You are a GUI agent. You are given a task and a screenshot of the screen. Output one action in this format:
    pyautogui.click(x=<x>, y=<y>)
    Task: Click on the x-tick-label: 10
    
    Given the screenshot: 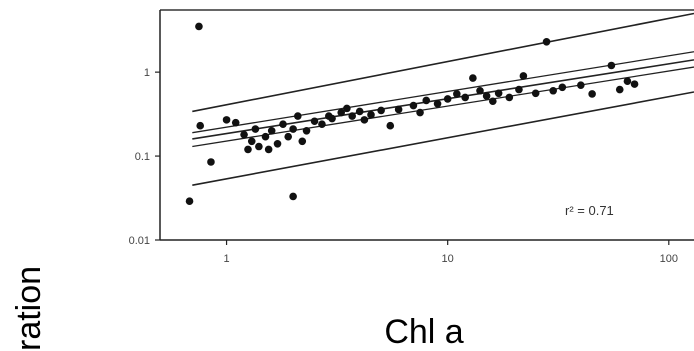 What is the action you would take?
    pyautogui.click(x=448, y=259)
    